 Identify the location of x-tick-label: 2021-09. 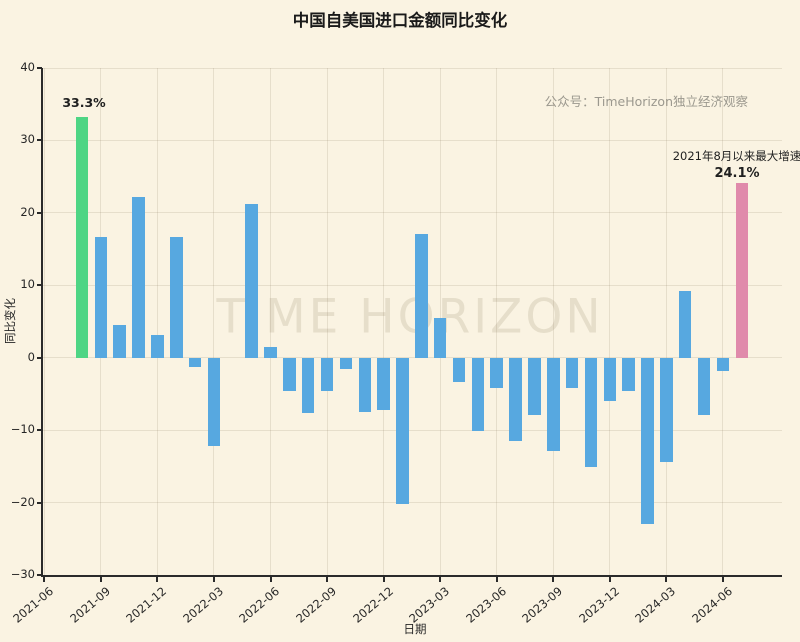
(90, 605).